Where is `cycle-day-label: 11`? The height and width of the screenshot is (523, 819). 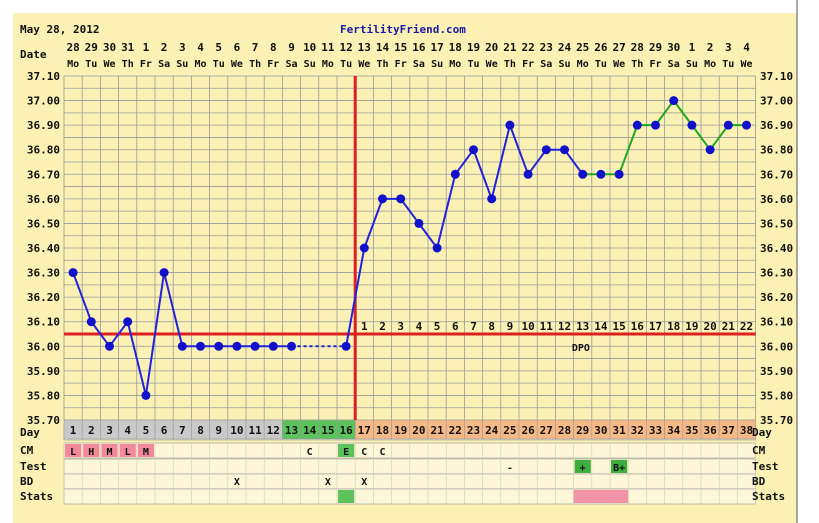
cycle-day-label: 11 is located at coordinates (255, 430).